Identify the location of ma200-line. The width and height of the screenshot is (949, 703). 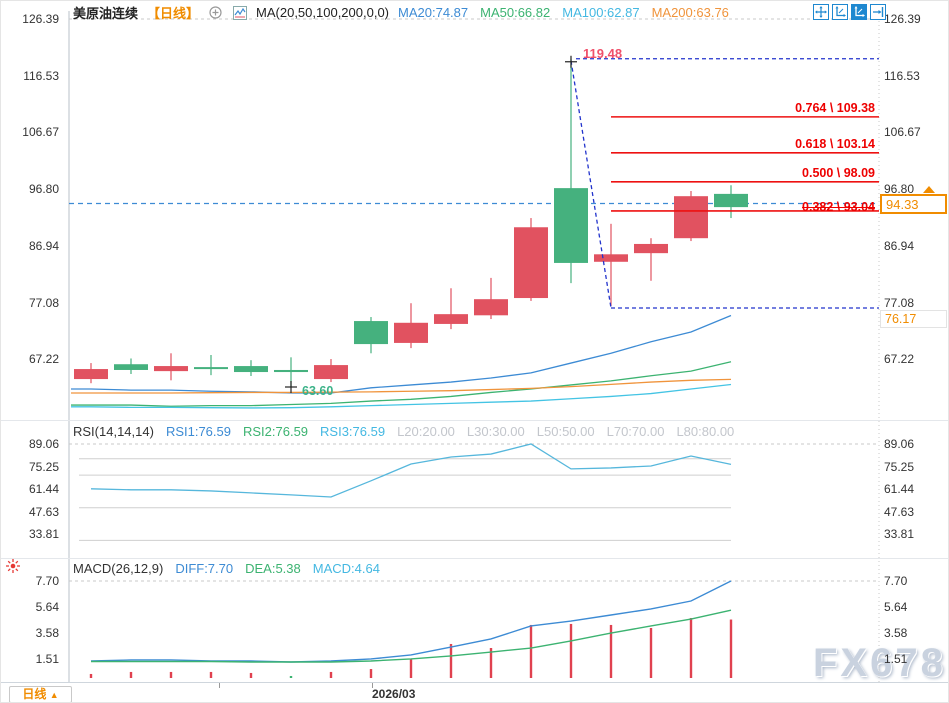
(401, 386).